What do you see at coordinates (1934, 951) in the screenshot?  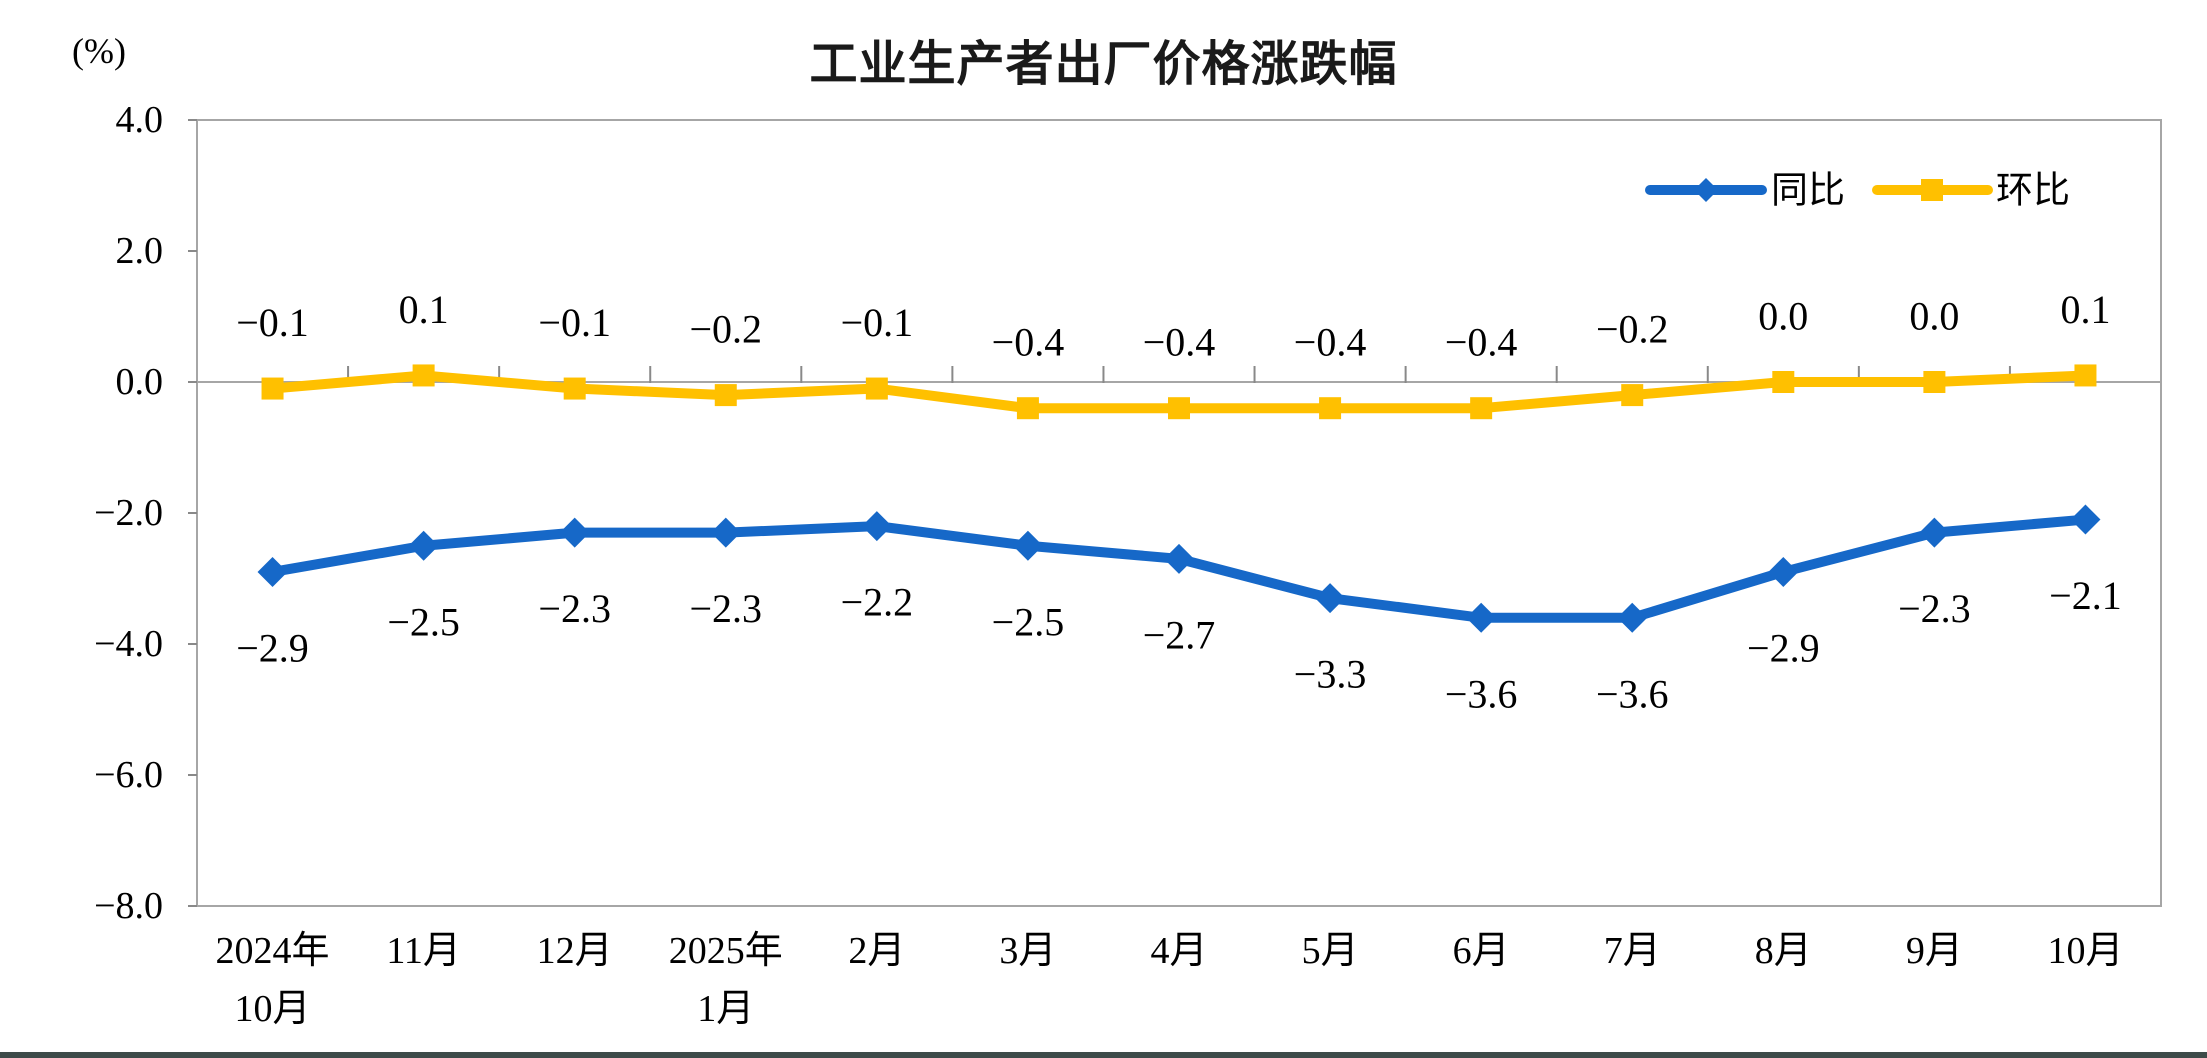 I see `x-axis-label: 9月` at bounding box center [1934, 951].